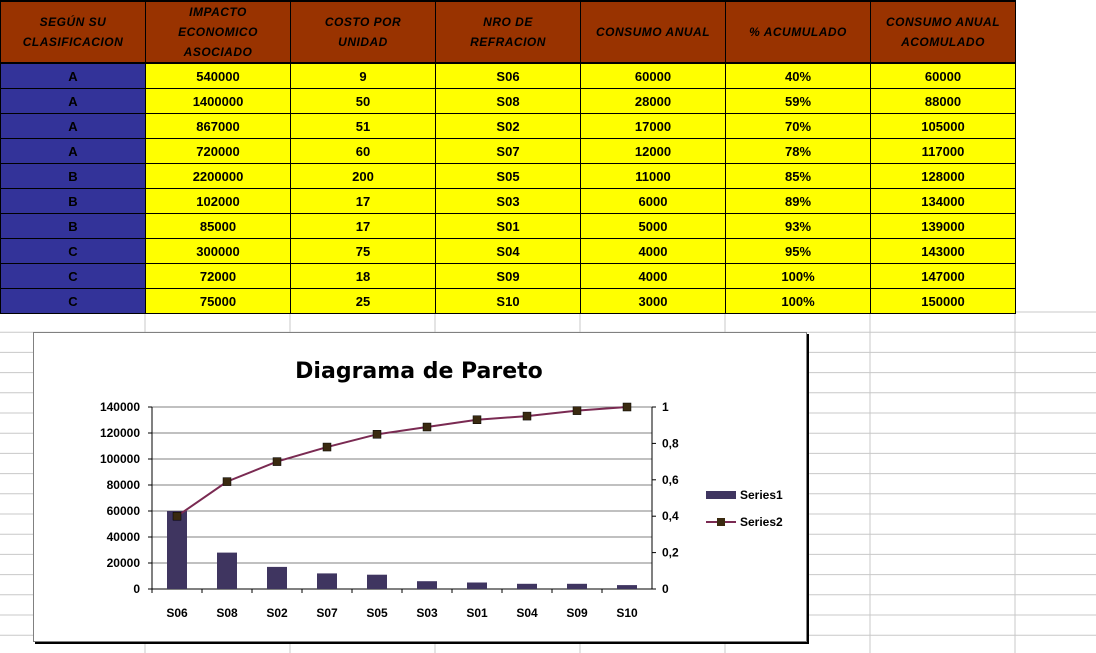 Image resolution: width=1096 pixels, height=653 pixels. I want to click on value-cell: 25, so click(363, 301).